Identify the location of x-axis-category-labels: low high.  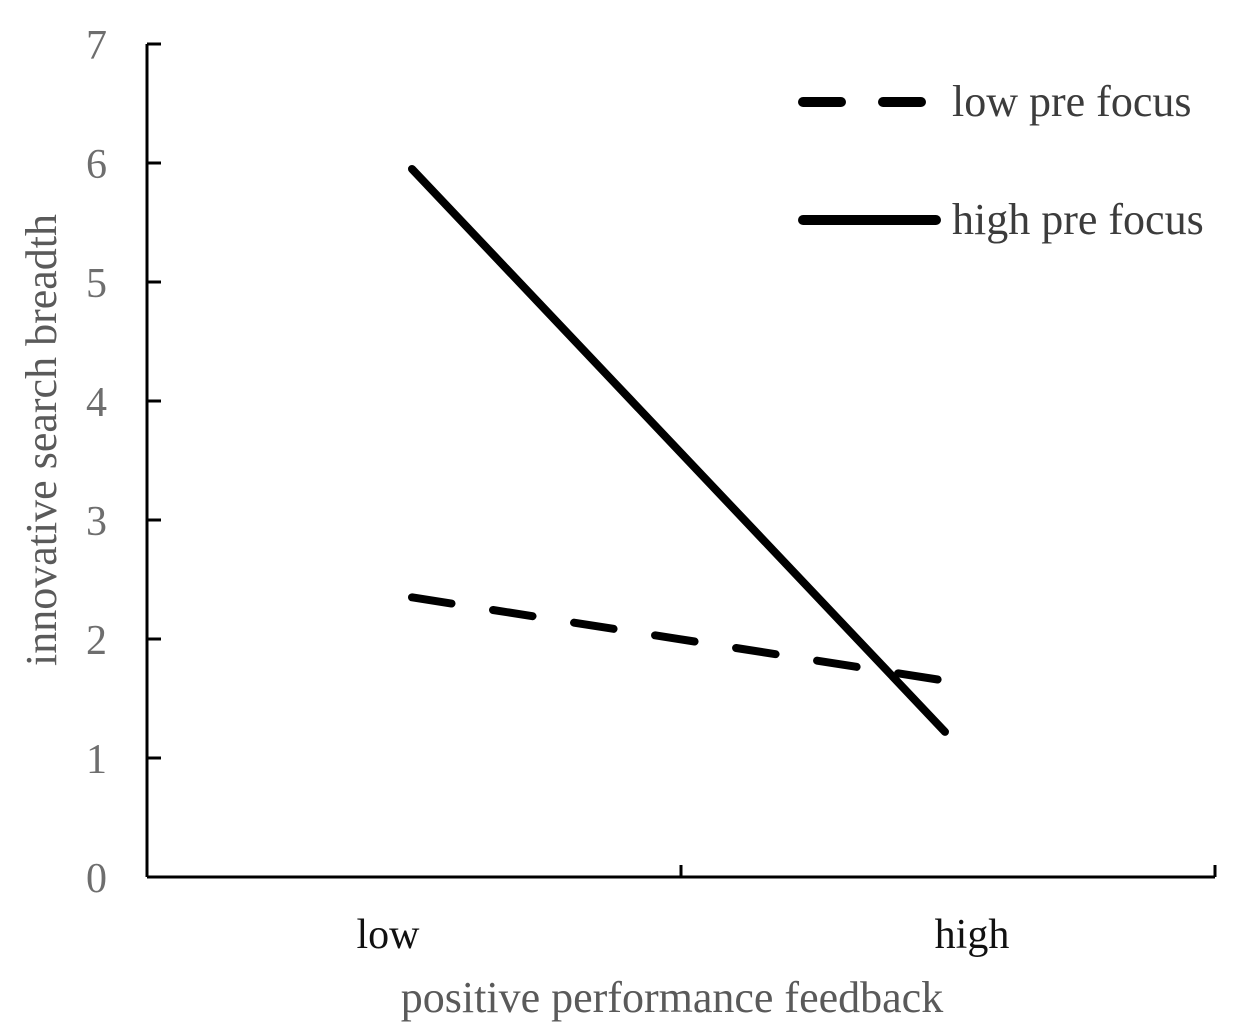
(683, 935).